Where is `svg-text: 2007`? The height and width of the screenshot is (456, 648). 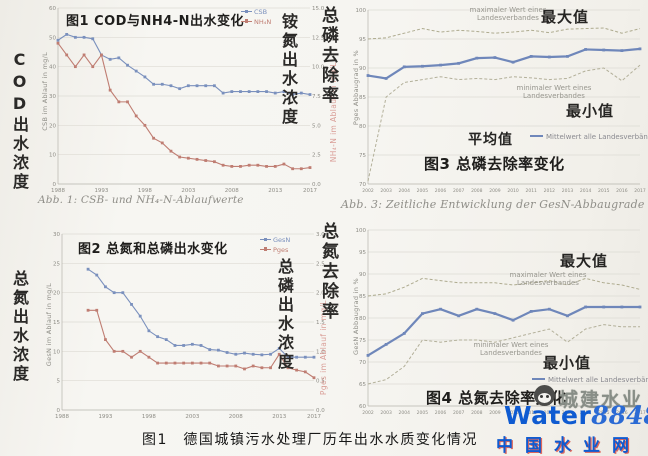 svg-text: 2007 is located at coordinates (459, 413).